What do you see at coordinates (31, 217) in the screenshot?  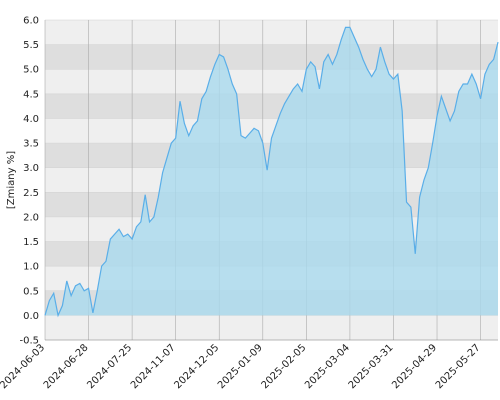 I see `y-tick-label: 2.0` at bounding box center [31, 217].